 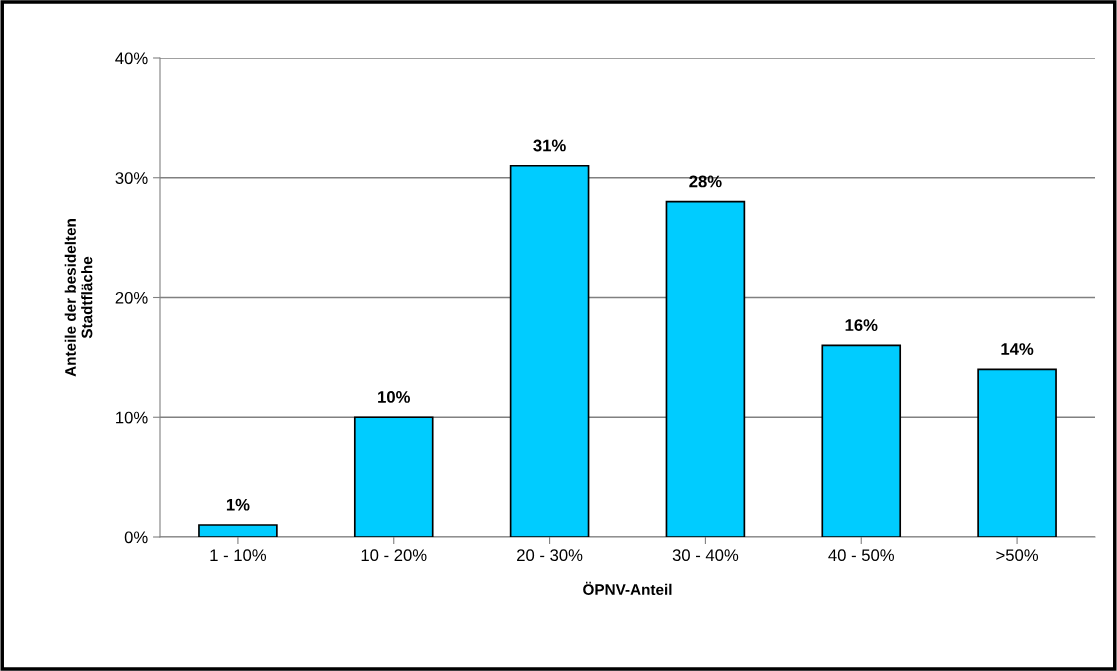 What do you see at coordinates (394, 555) in the screenshot?
I see `x-tick-label: 10 - 20%` at bounding box center [394, 555].